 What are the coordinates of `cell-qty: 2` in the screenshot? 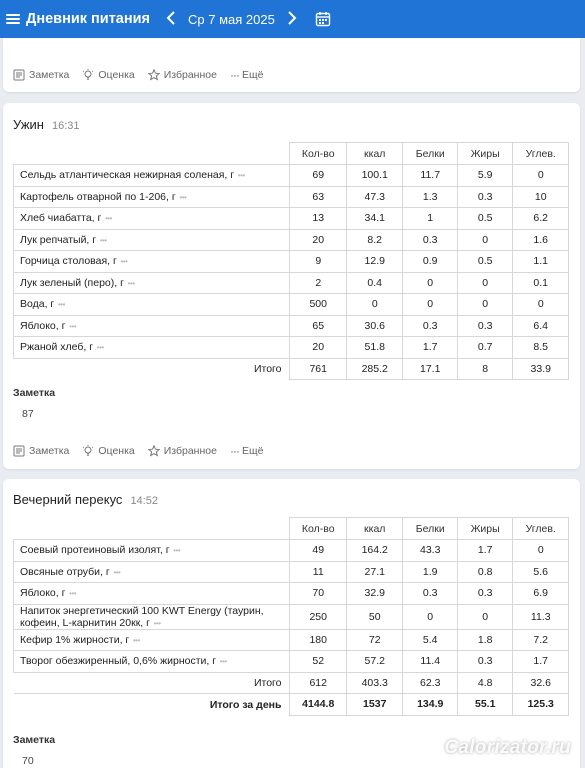 It's located at (318, 282).